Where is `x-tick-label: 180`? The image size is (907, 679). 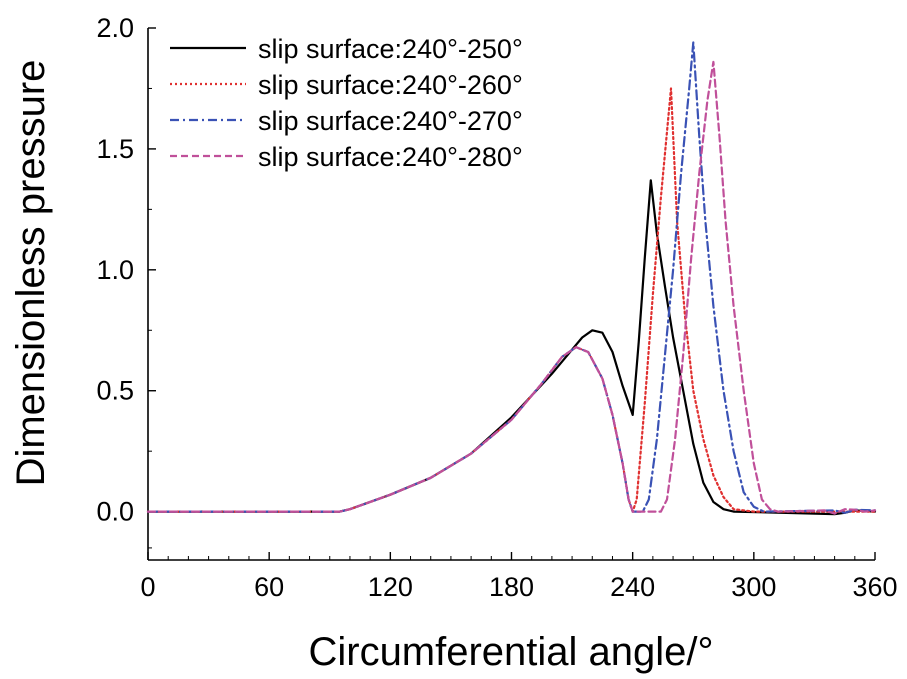 x-tick-label: 180 is located at coordinates (511, 587).